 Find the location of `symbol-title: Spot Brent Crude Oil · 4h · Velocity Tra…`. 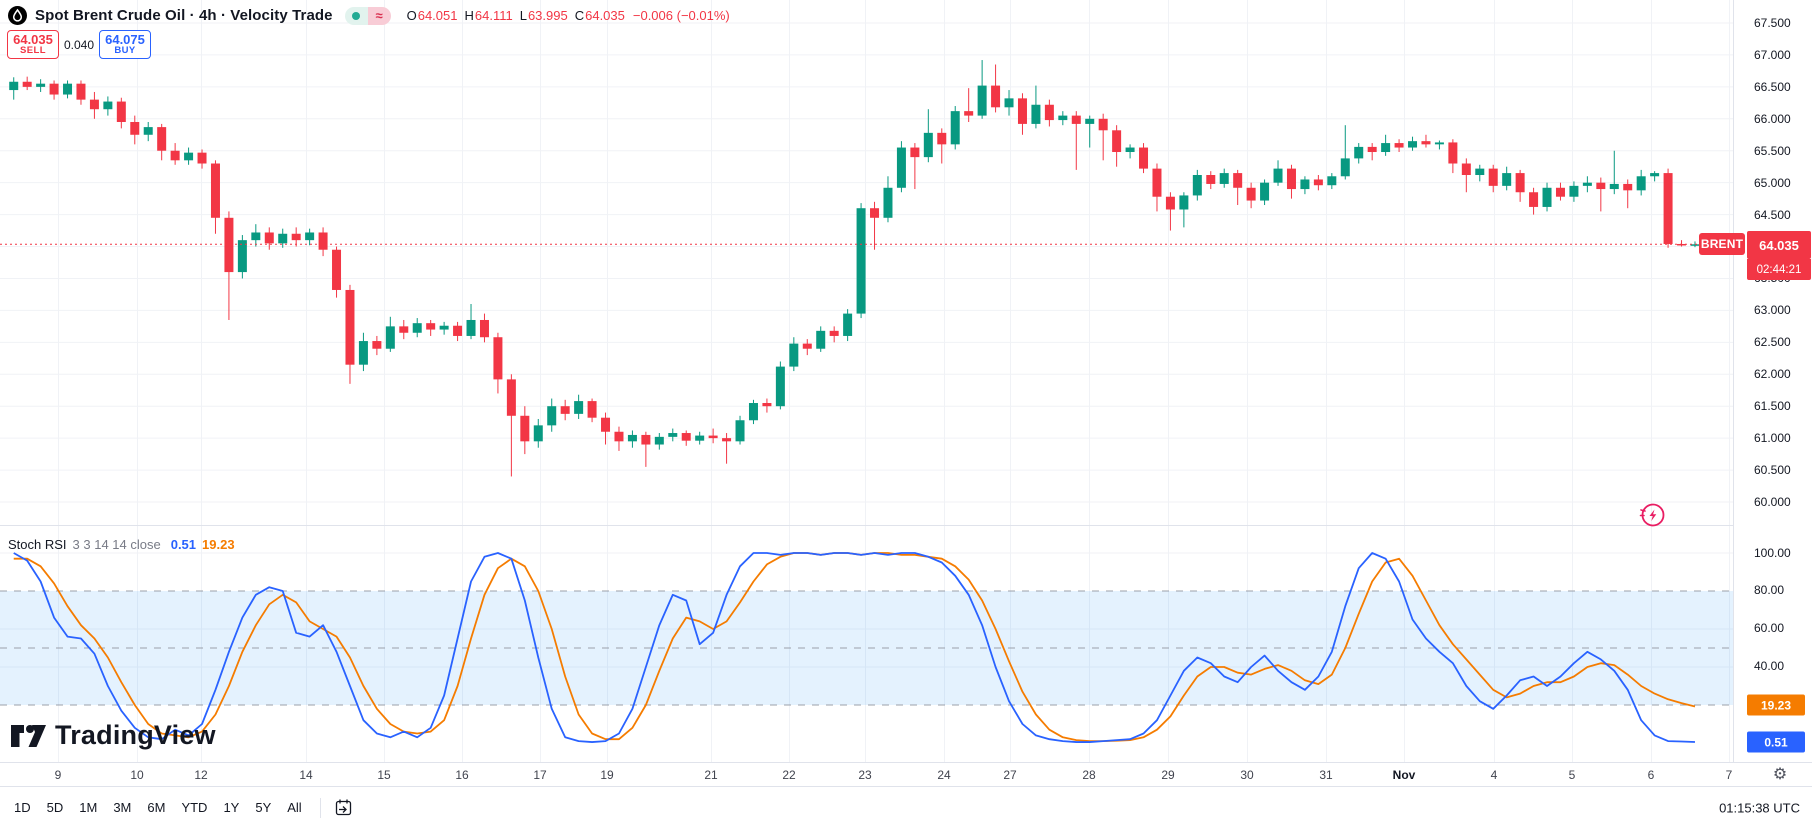

symbol-title: Spot Brent Crude Oil · 4h · Velocity Tra… is located at coordinates (184, 15).